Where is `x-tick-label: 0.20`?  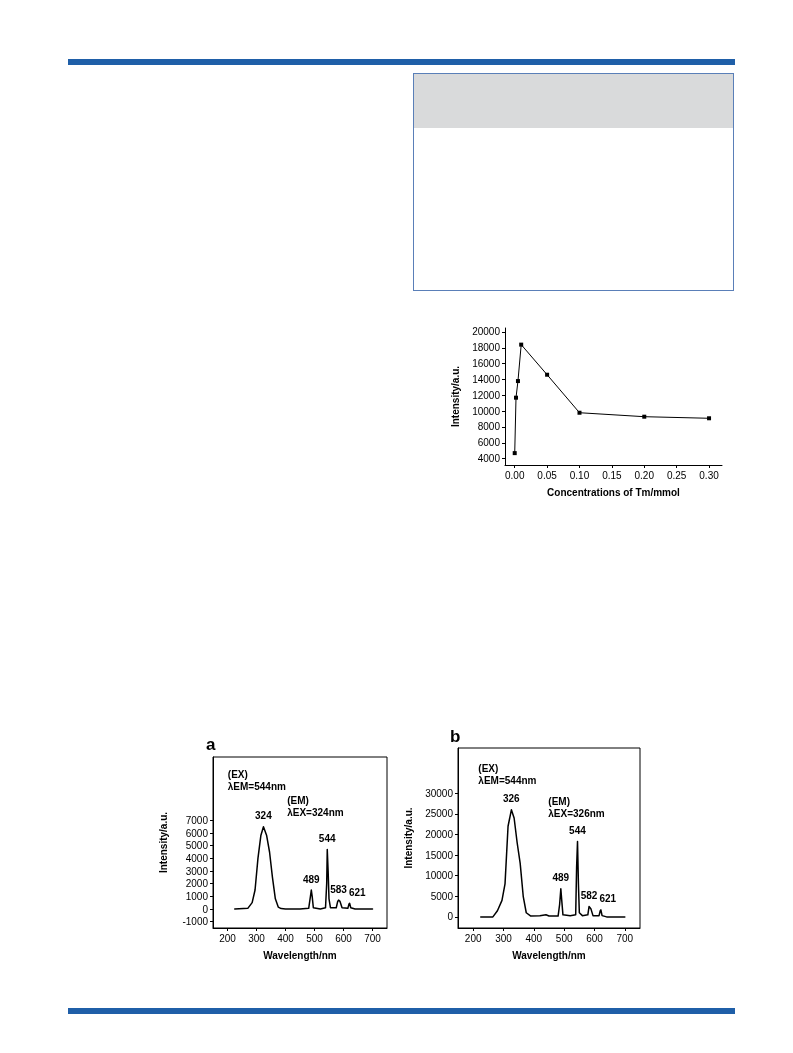
x-tick-label: 0.20 is located at coordinates (644, 475).